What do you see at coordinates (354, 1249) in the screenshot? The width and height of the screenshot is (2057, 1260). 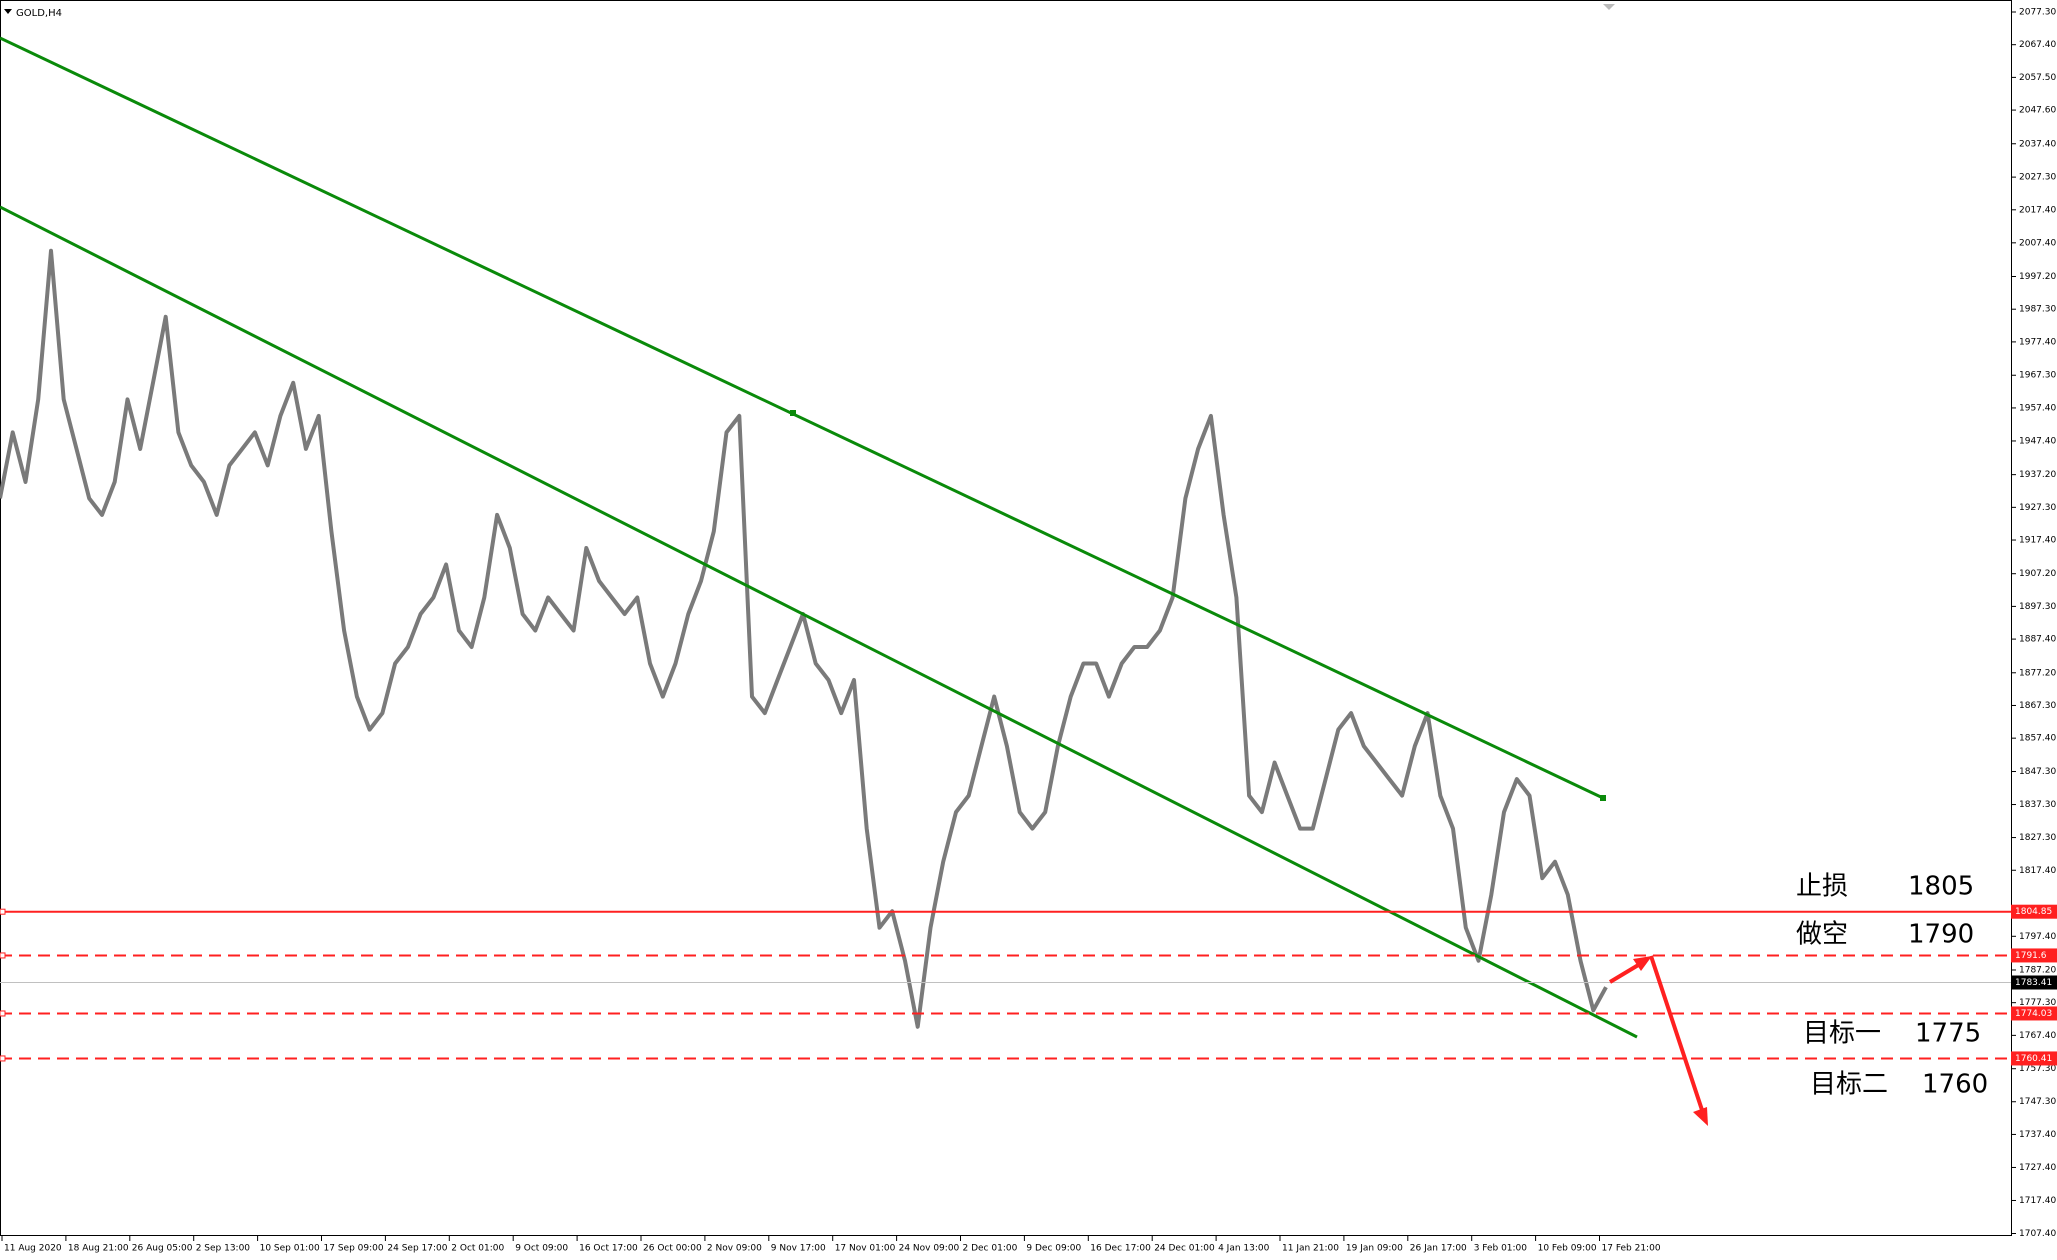 I see `x-tick-label: 17 Sep 09:00` at bounding box center [354, 1249].